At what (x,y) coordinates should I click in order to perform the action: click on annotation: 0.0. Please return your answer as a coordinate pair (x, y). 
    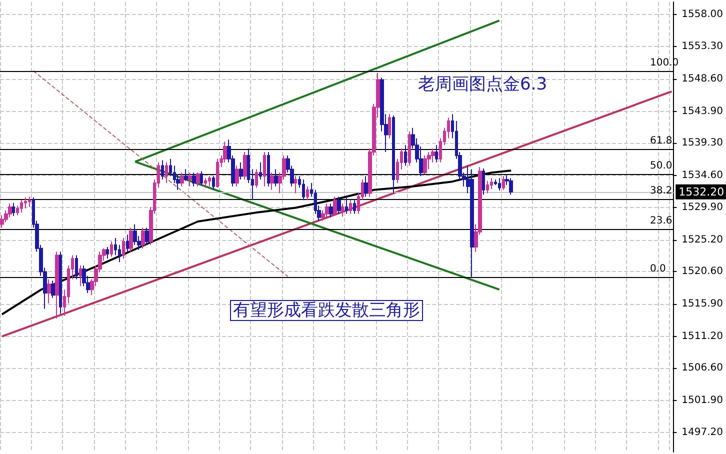
    Looking at the image, I should click on (658, 269).